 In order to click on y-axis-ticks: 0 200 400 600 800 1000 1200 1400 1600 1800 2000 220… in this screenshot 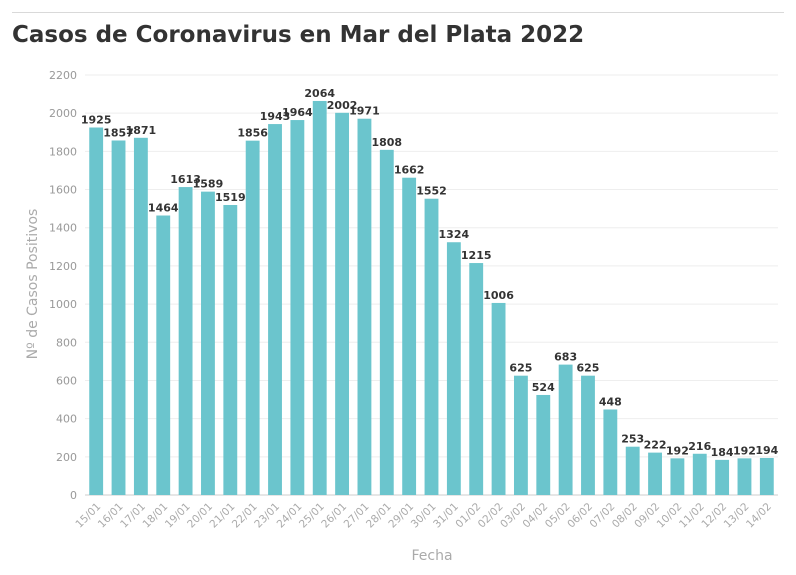, I will do `click(63, 285)`.